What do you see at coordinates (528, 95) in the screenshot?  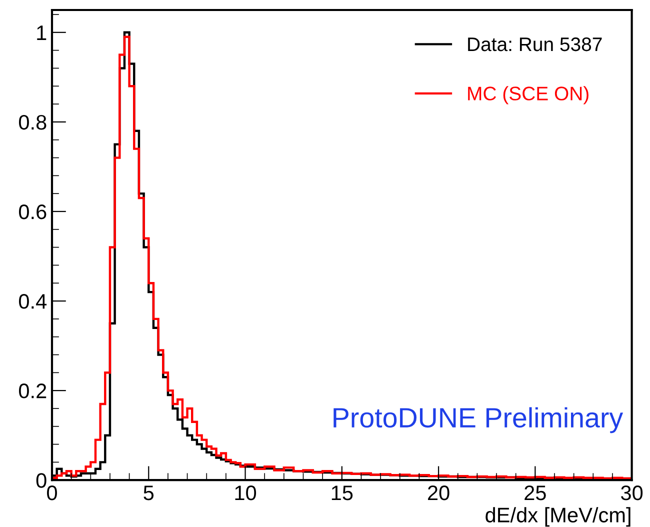 I see `legend-label: MC (SCE ON)` at bounding box center [528, 95].